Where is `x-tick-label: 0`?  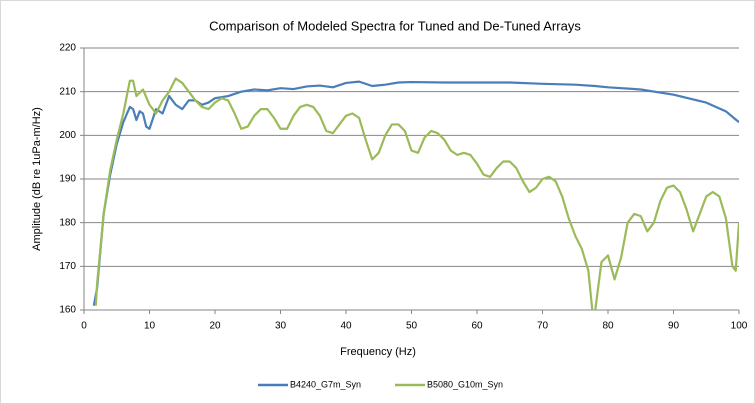
x-tick-label: 0 is located at coordinates (84, 326).